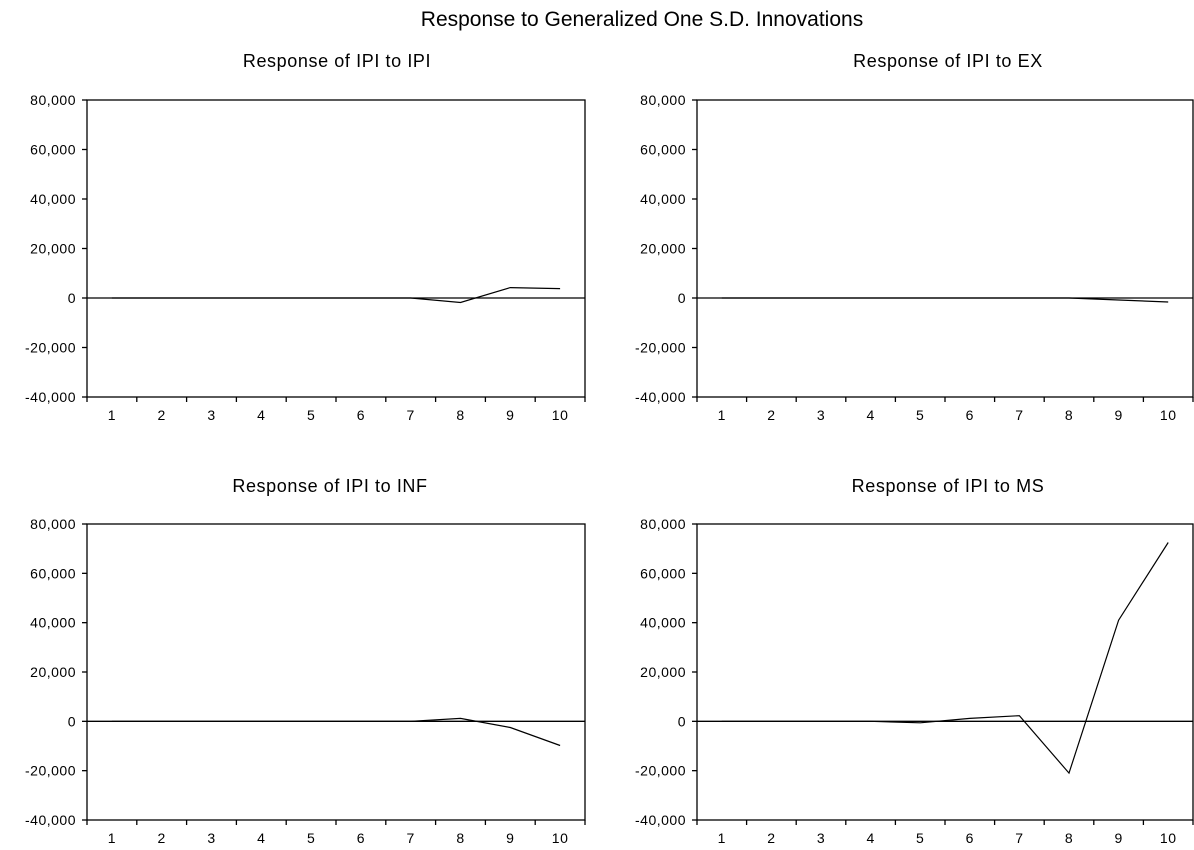 The width and height of the screenshot is (1194, 850). I want to click on panel-title-ipi-to-inf: Response of IPI to INF, so click(329, 486).